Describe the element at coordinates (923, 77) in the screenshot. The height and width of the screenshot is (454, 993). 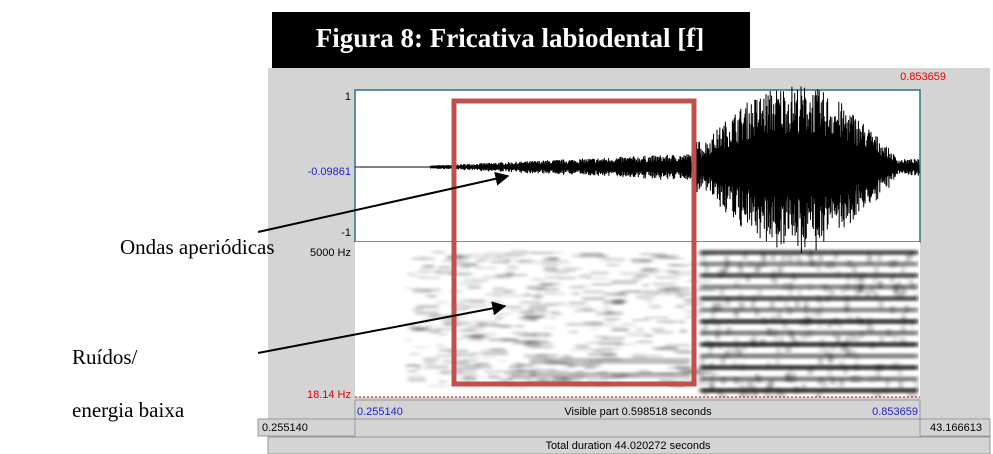
I see `cursor-time: 0.853659` at that location.